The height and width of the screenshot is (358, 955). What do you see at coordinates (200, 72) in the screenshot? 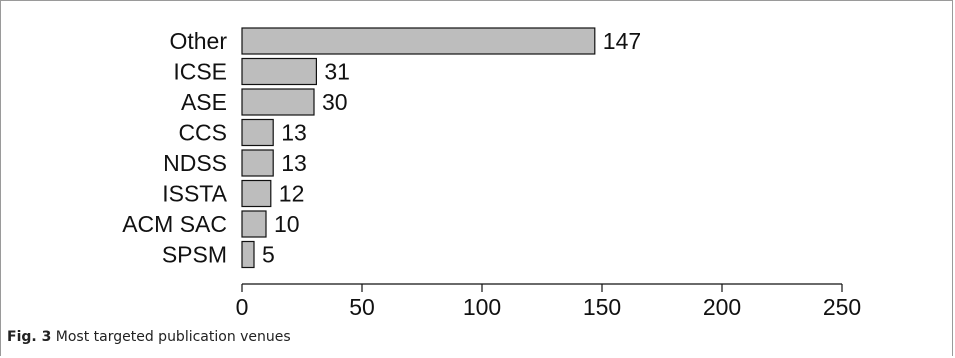
I see `category-label-icse: ICSE` at bounding box center [200, 72].